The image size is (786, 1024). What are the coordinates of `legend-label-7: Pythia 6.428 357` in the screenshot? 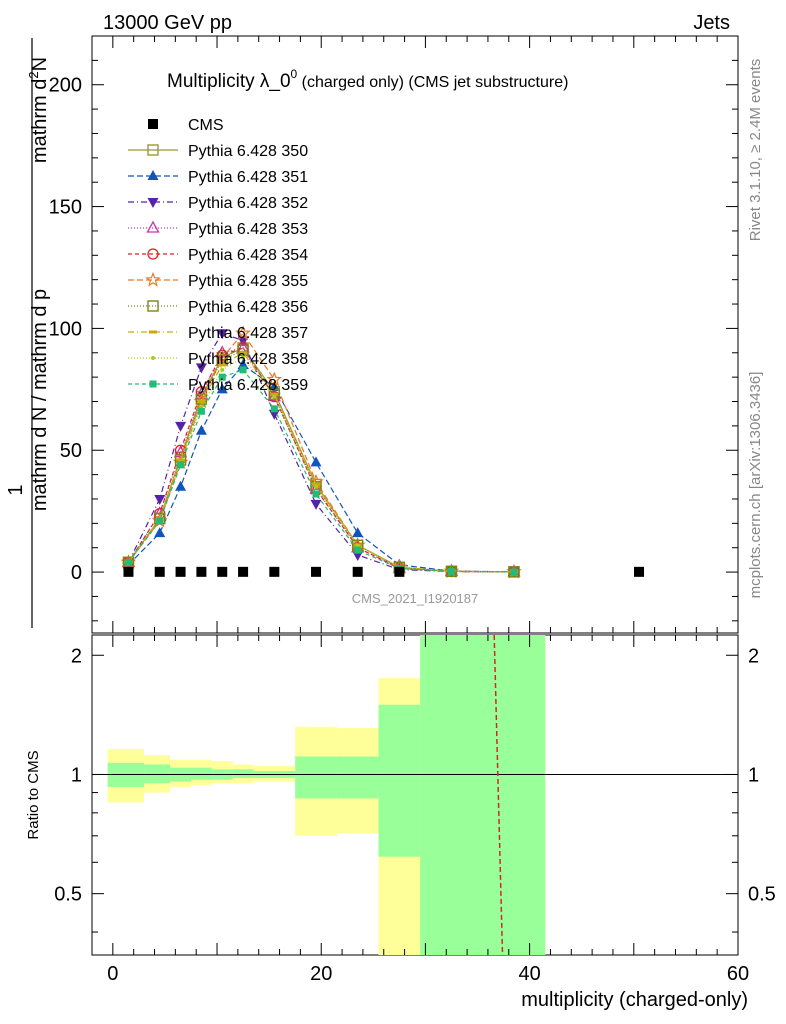 It's located at (248, 333).